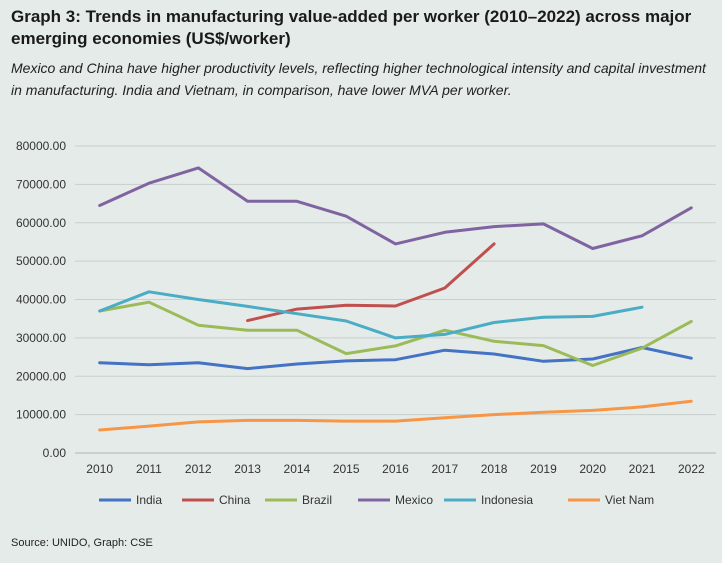 Image resolution: width=722 pixels, height=563 pixels. Describe the element at coordinates (346, 469) in the screenshot. I see `x-tick-label: 2015` at that location.